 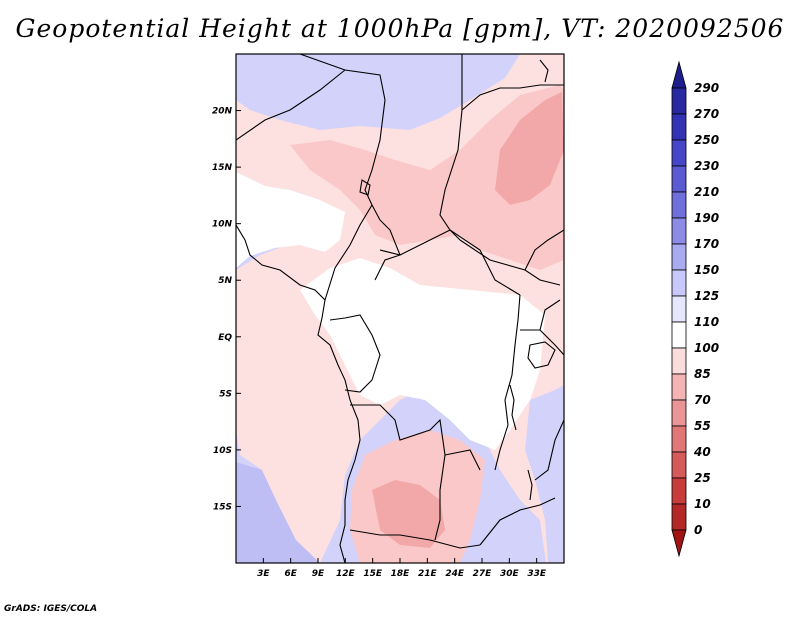 I want to click on land-pink-mid, so click(x=427, y=177).